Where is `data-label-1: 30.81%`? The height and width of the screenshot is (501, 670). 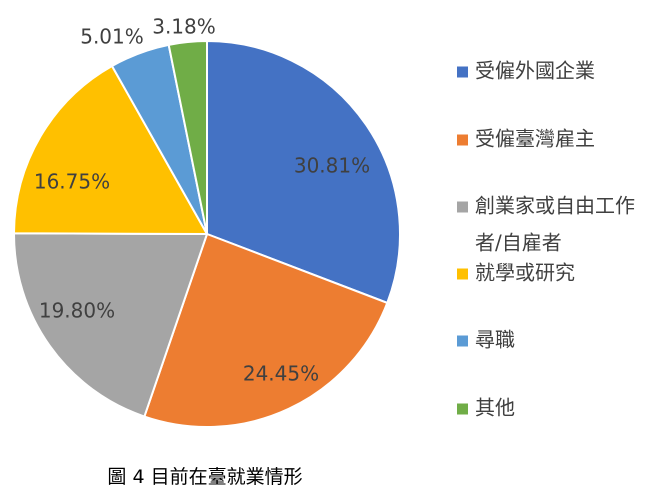 data-label-1: 30.81% is located at coordinates (332, 166).